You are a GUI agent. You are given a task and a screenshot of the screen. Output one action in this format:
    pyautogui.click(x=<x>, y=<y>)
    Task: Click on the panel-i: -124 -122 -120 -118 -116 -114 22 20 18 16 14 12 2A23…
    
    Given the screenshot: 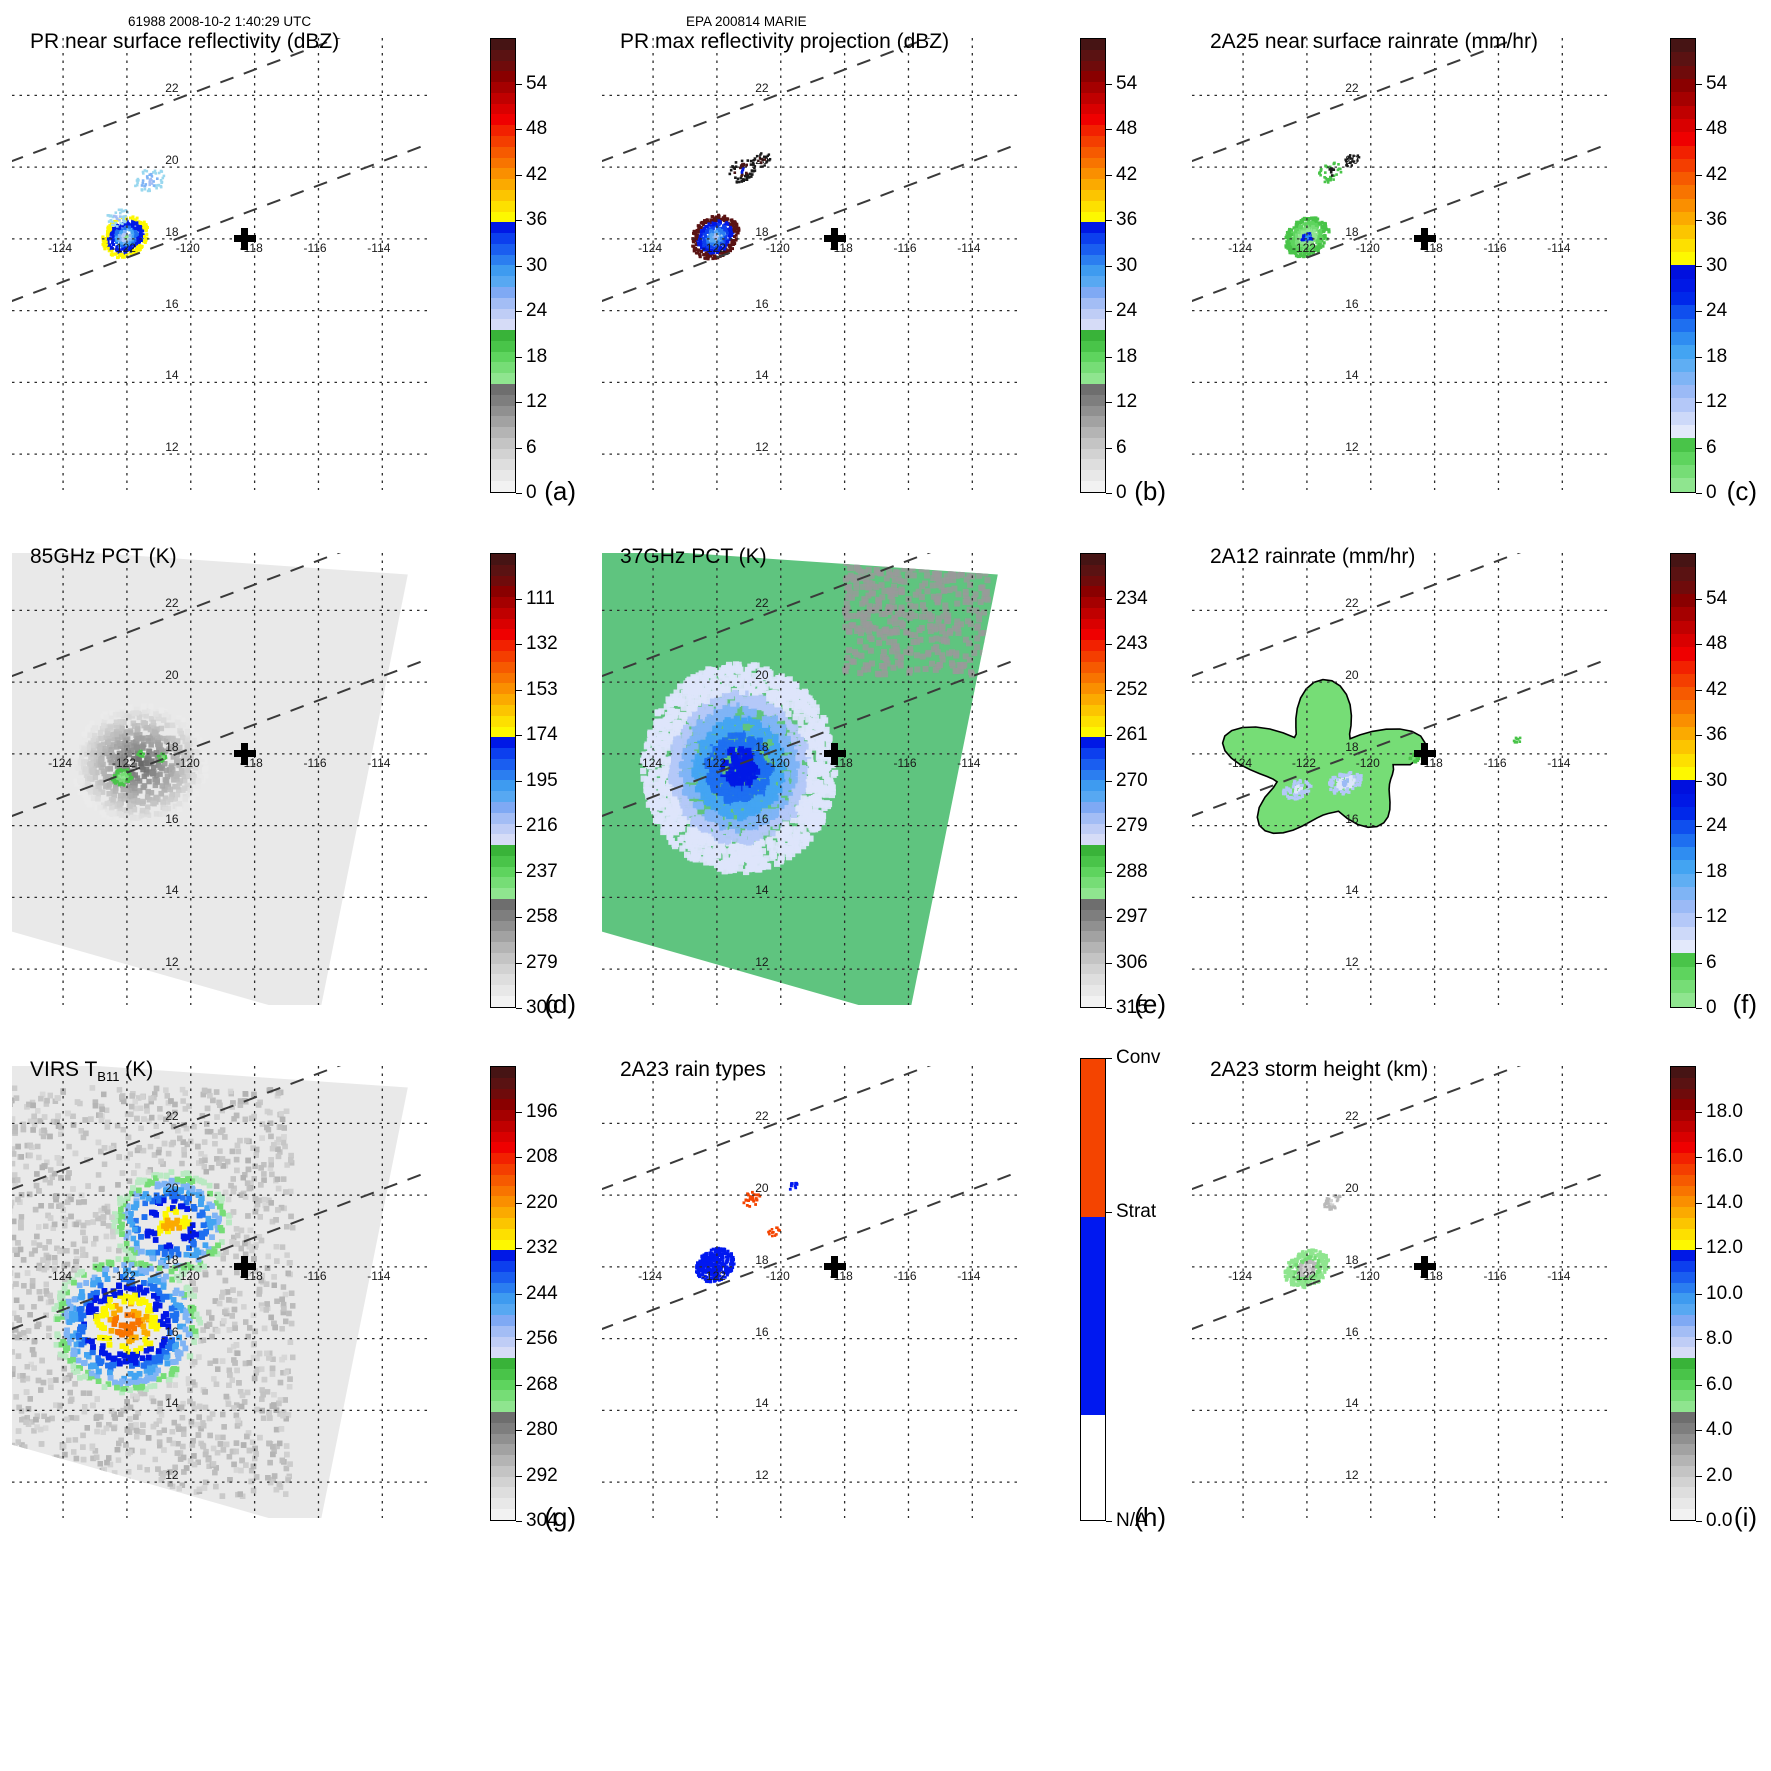 What is the action you would take?
    pyautogui.click(x=1475, y=1284)
    